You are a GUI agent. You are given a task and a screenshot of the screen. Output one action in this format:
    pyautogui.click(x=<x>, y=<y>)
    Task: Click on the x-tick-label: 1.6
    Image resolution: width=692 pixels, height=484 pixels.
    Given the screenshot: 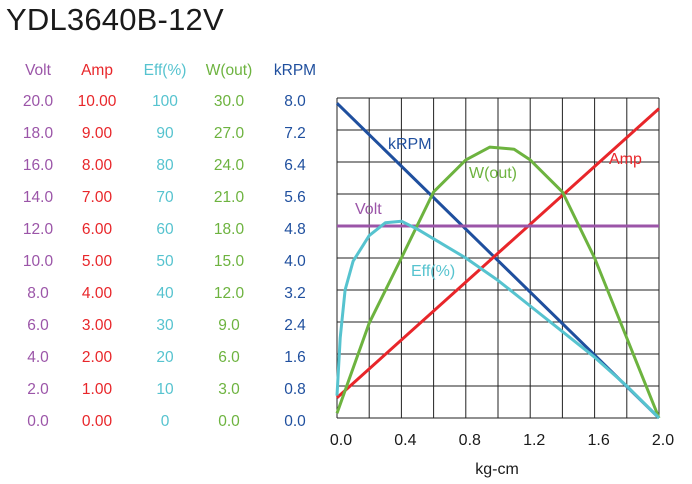 What is the action you would take?
    pyautogui.click(x=598, y=440)
    